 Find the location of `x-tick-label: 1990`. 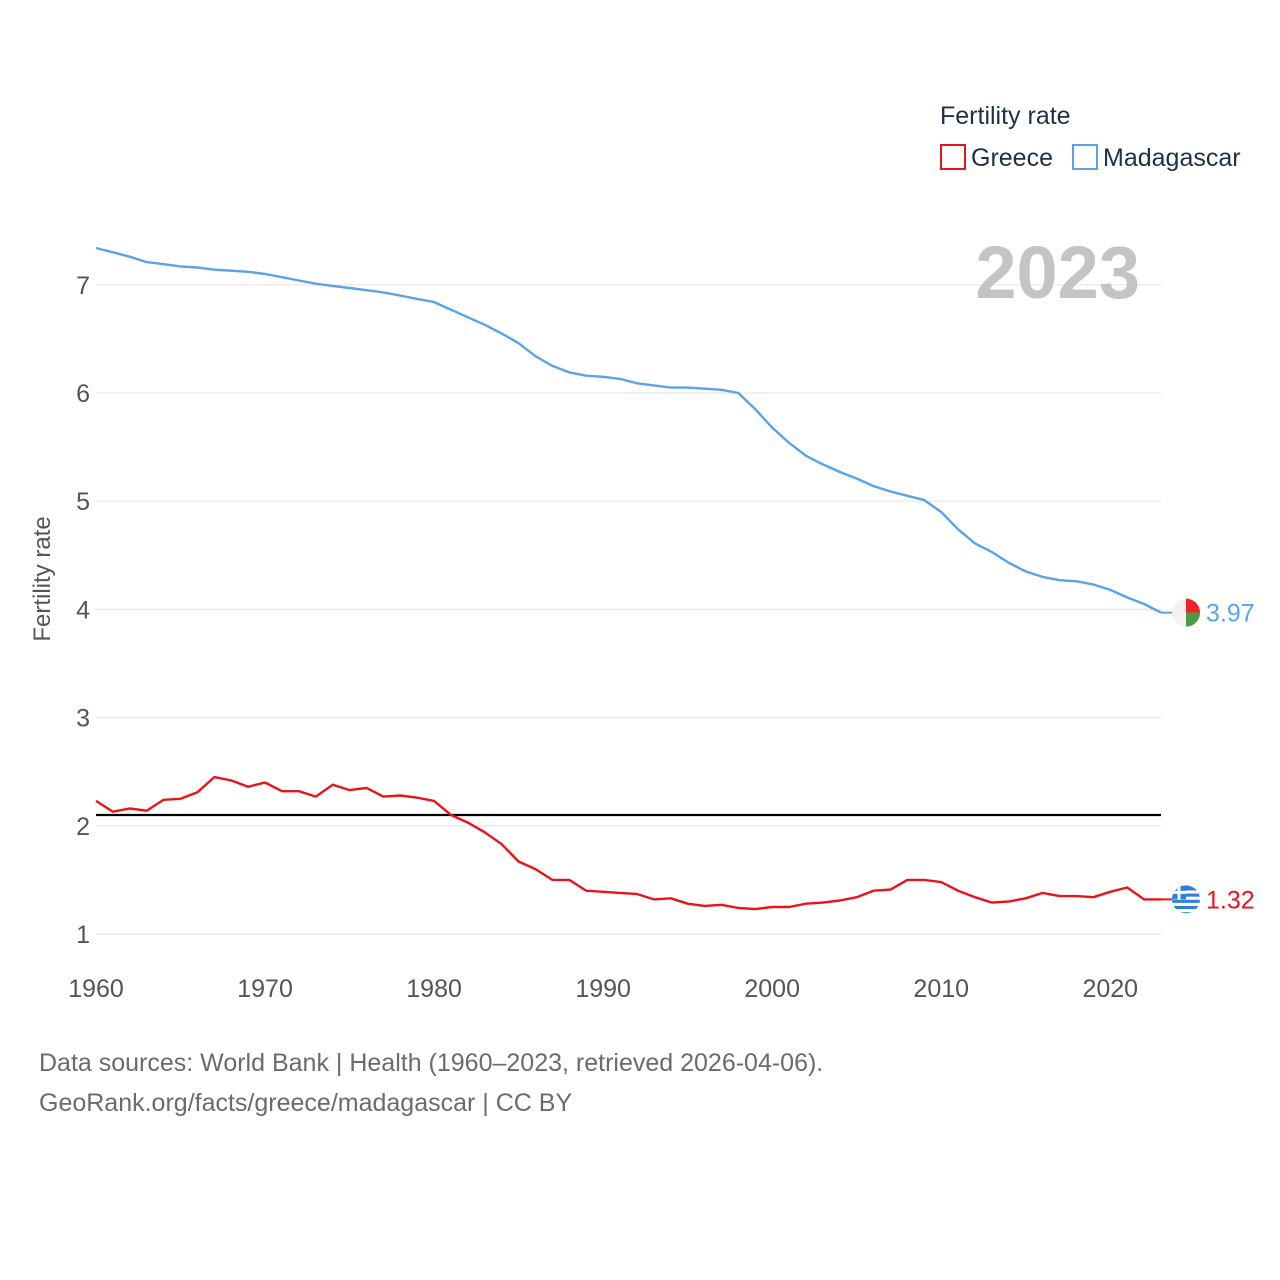

x-tick-label: 1990 is located at coordinates (603, 989).